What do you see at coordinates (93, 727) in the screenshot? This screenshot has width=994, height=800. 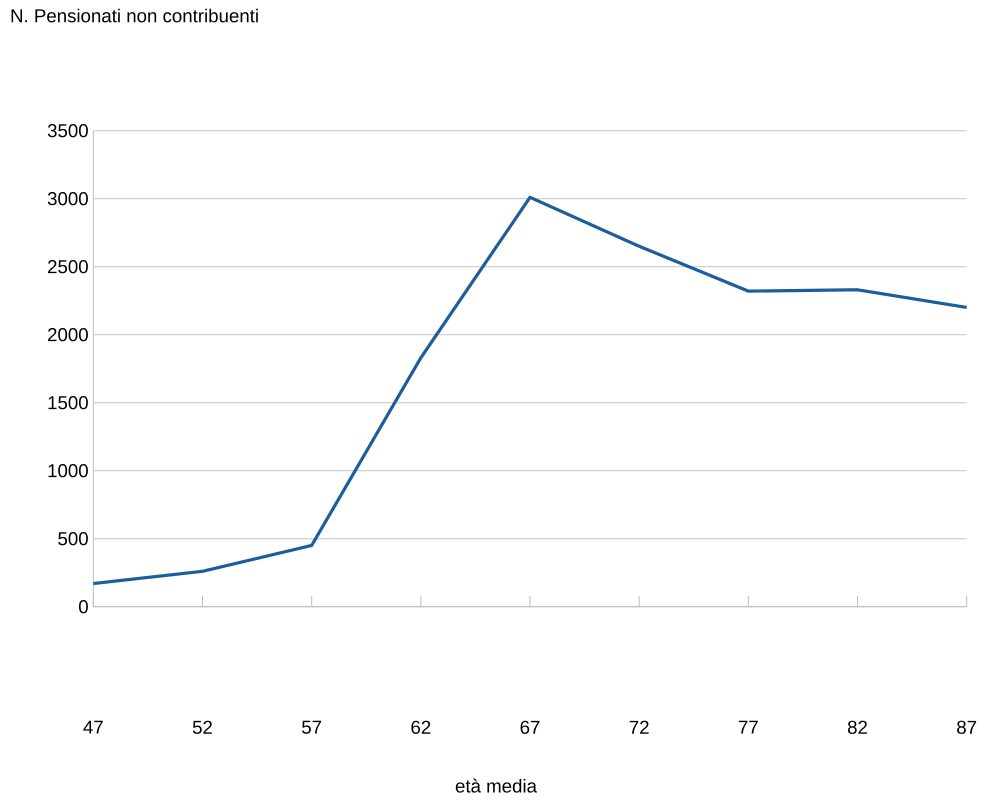 I see `x-tick-label: 47` at bounding box center [93, 727].